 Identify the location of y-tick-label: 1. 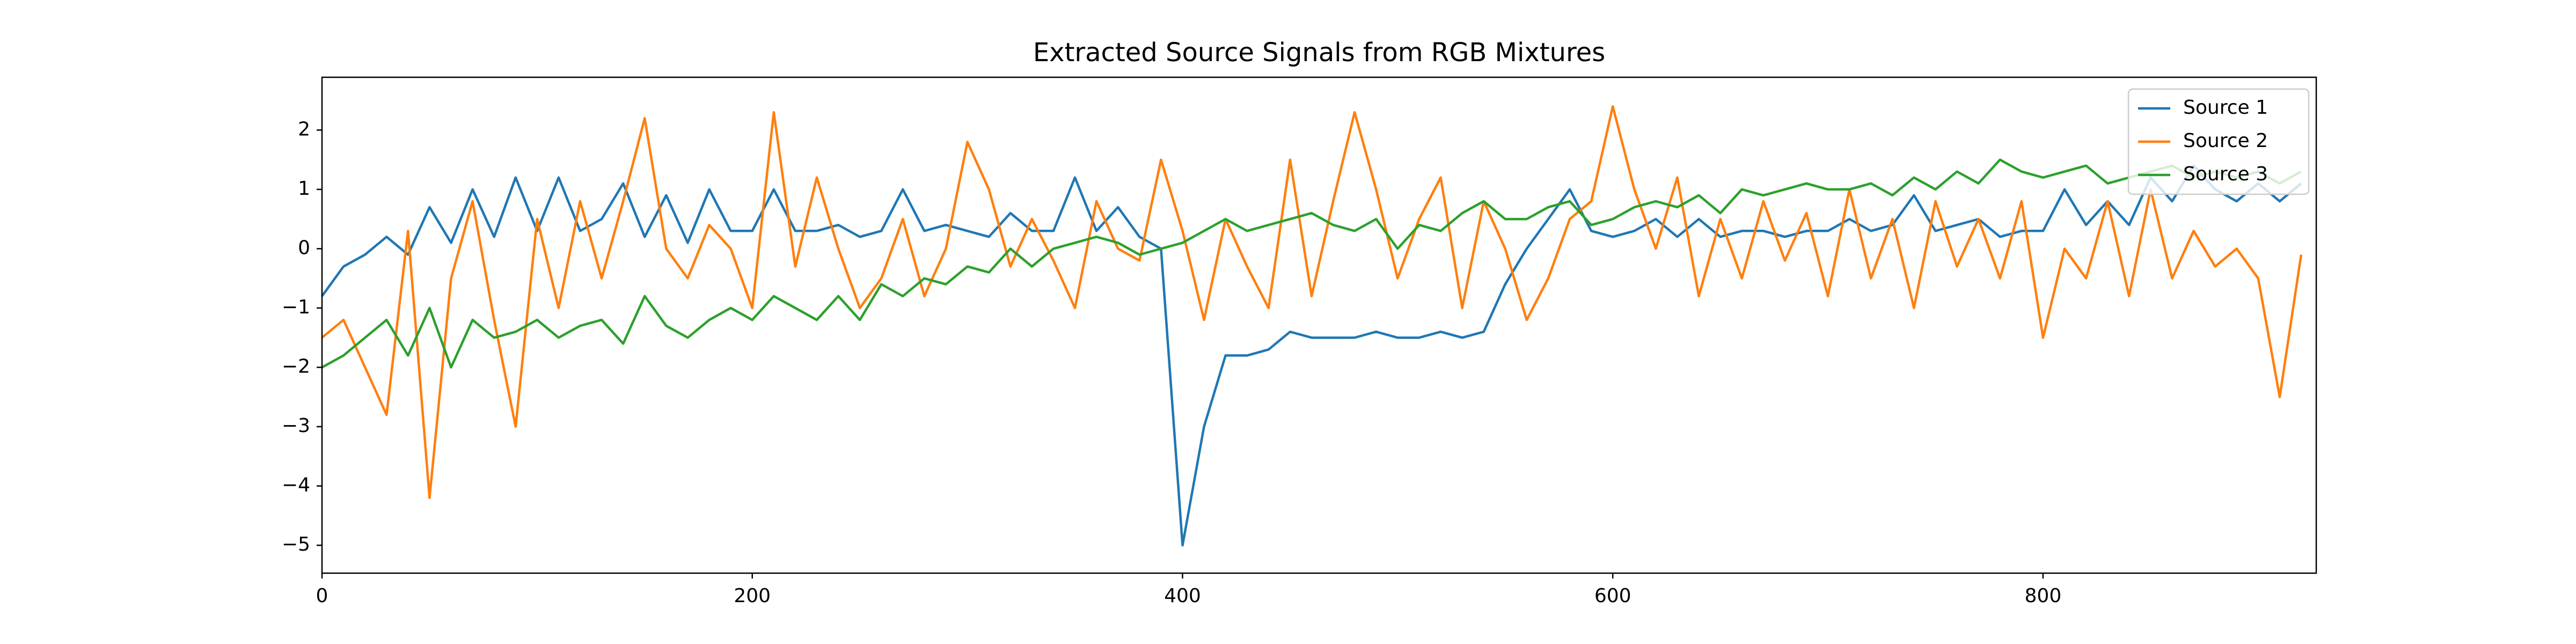
(304, 189).